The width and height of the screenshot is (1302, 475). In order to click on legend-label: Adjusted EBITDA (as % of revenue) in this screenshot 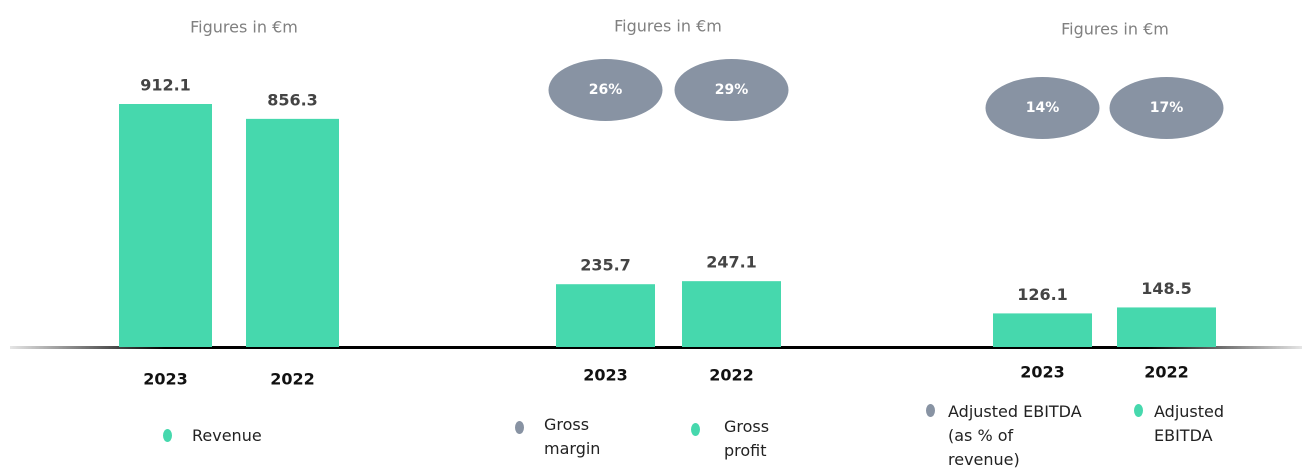, I will do `click(1015, 435)`.